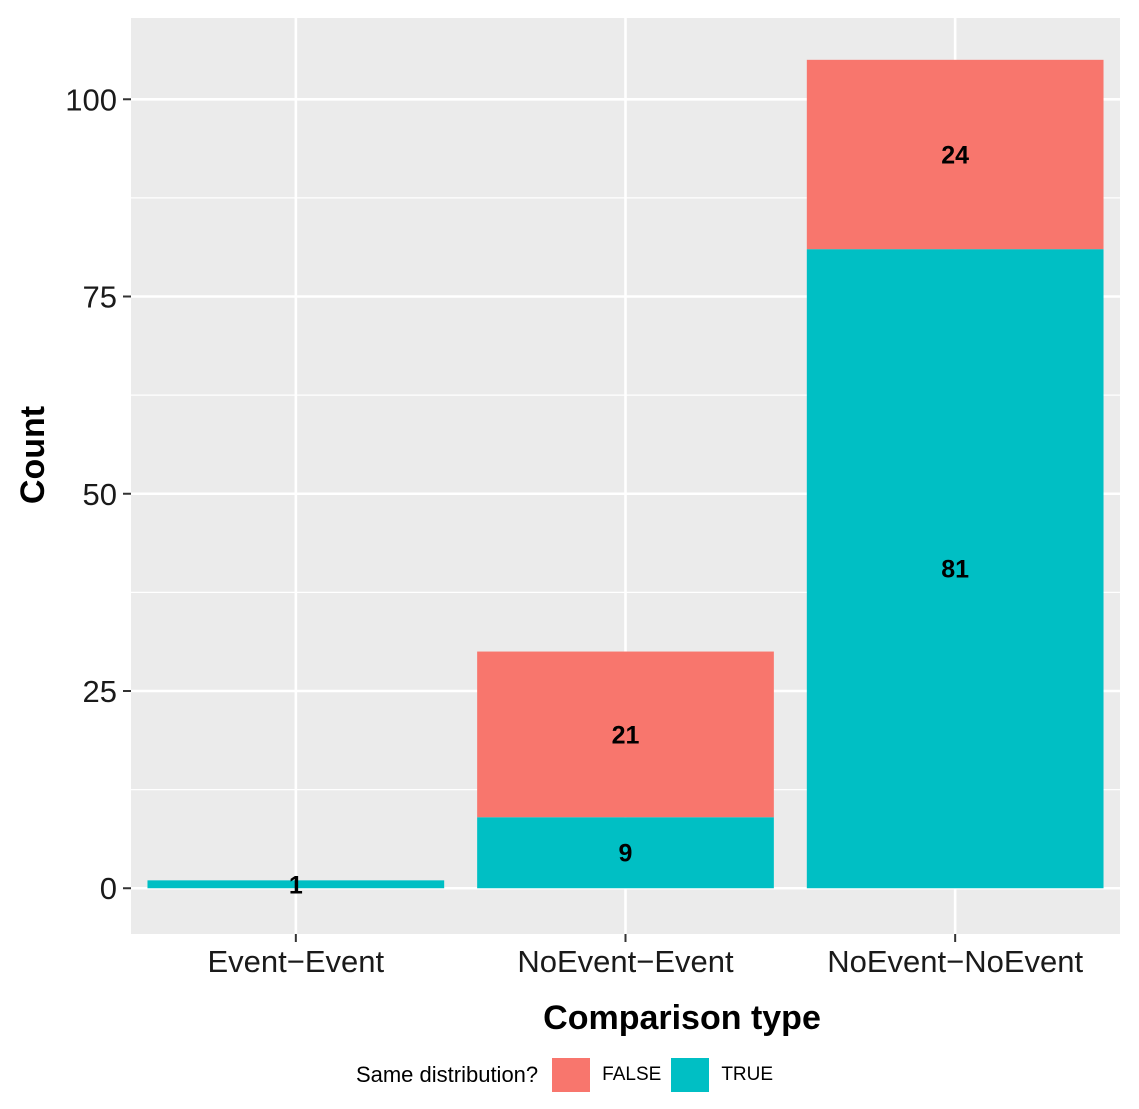 This screenshot has width=1139, height=1109. I want to click on data-label: 9, so click(626, 854).